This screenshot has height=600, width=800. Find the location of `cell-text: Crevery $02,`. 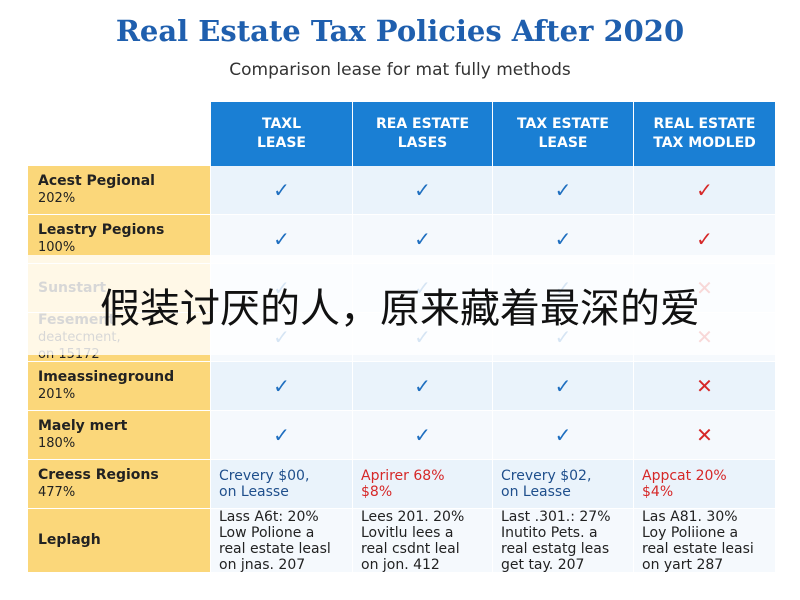

cell-text: Crevery $02, is located at coordinates (546, 476).